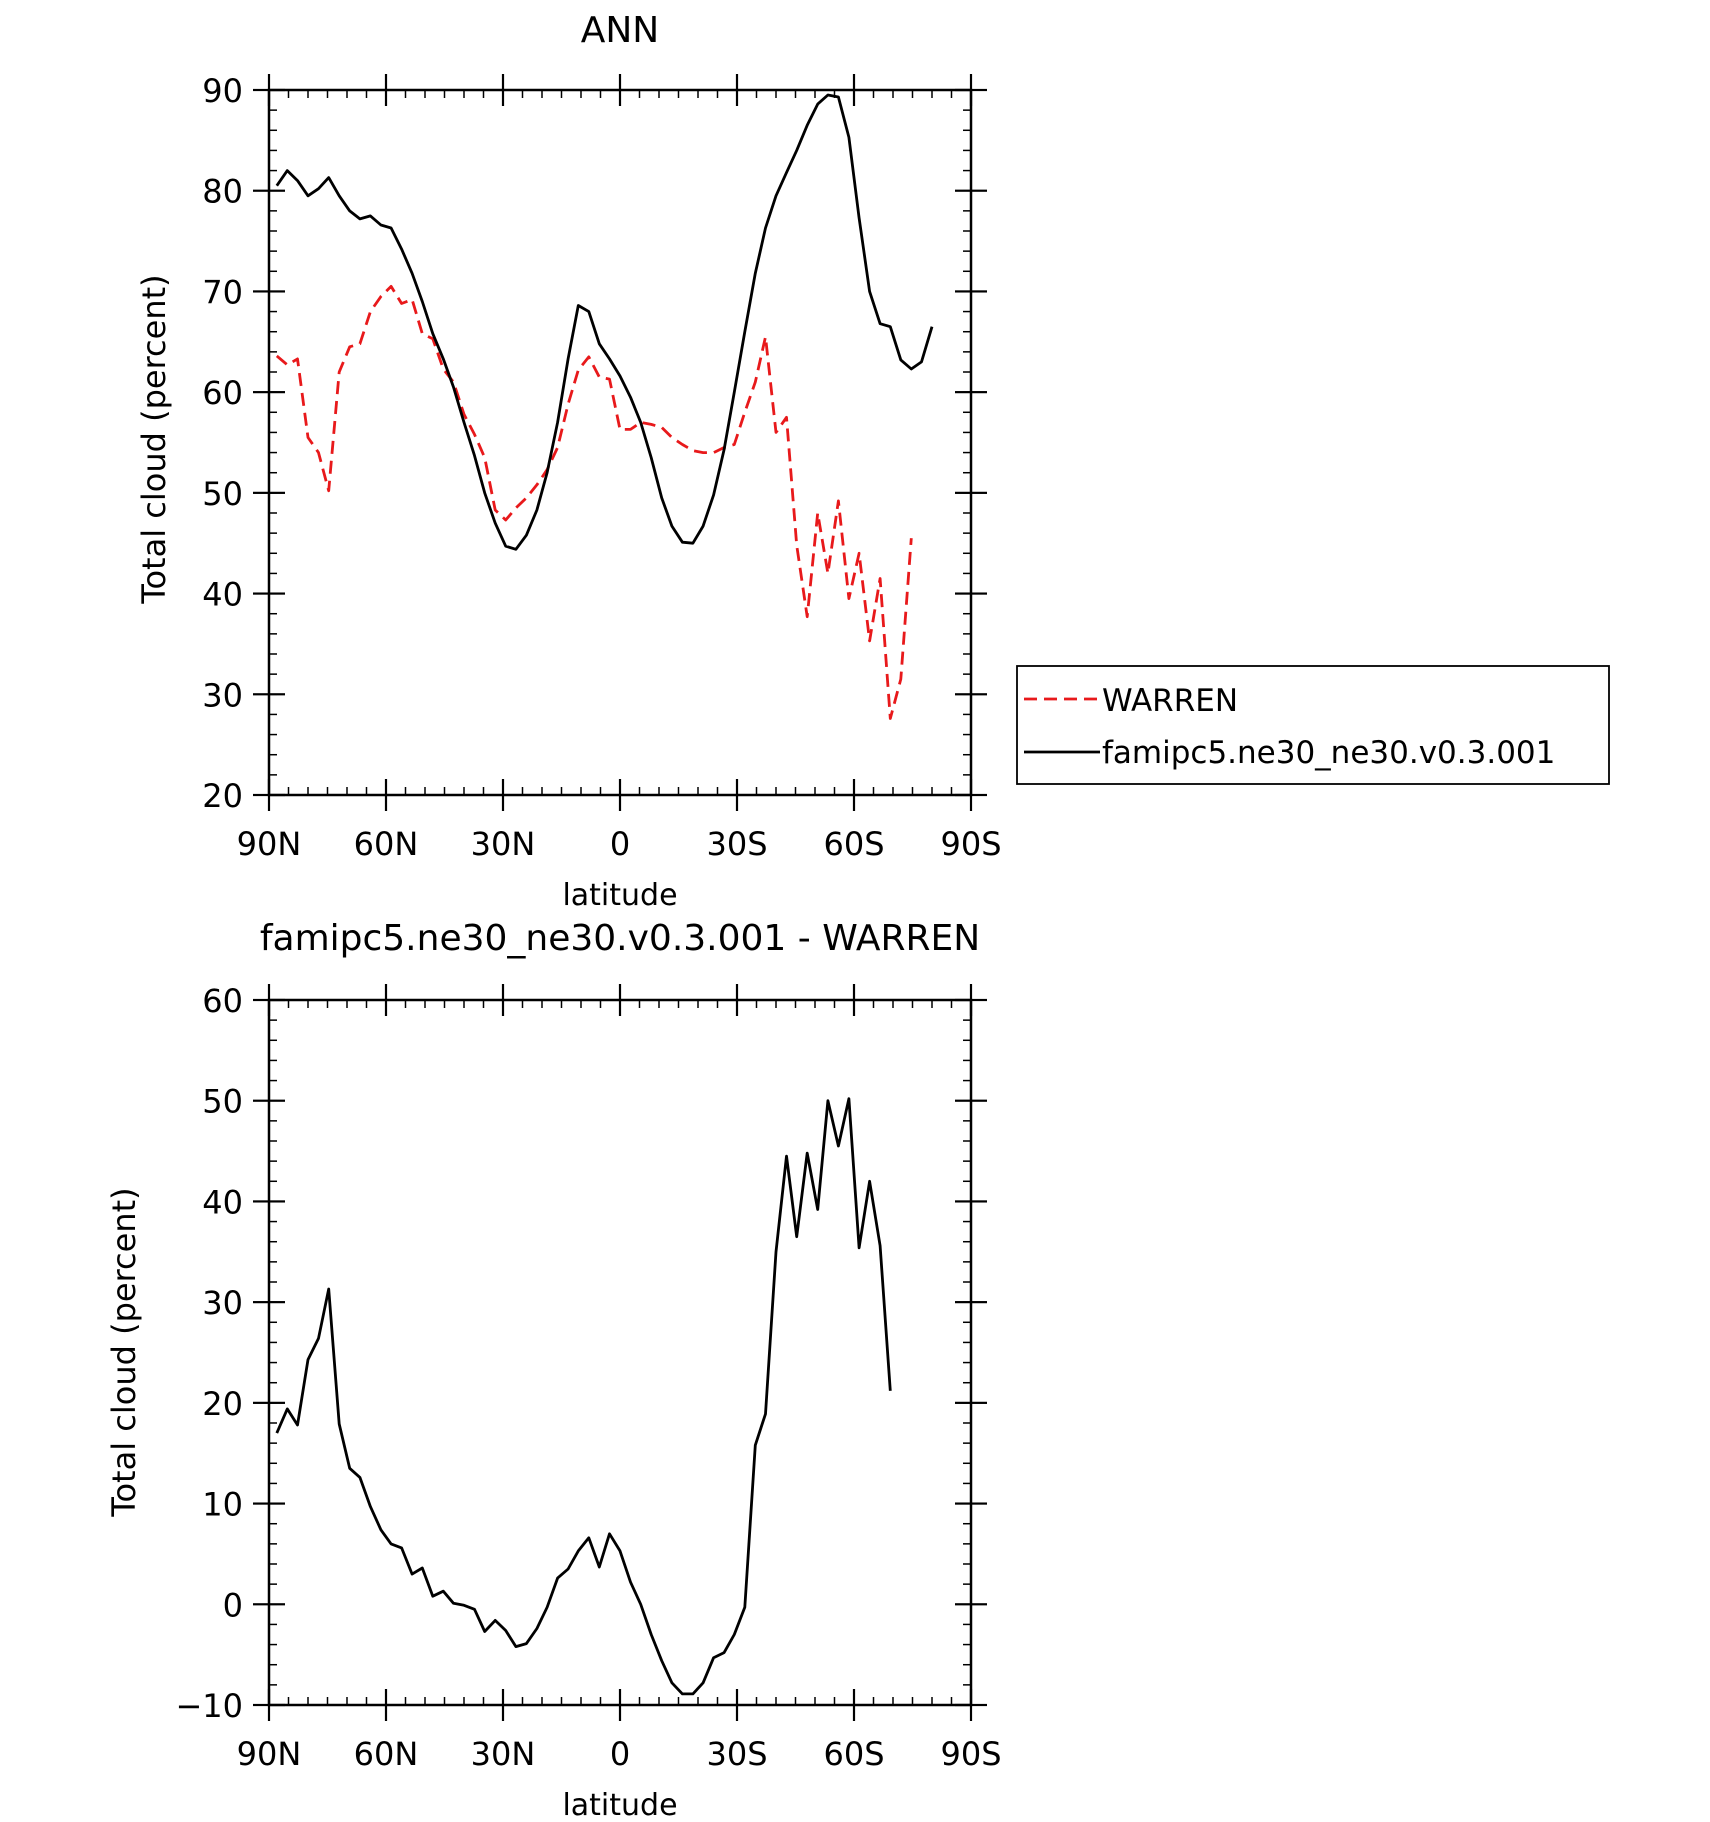  I want to click on top-x-tick-label: 90S, so click(970, 844).